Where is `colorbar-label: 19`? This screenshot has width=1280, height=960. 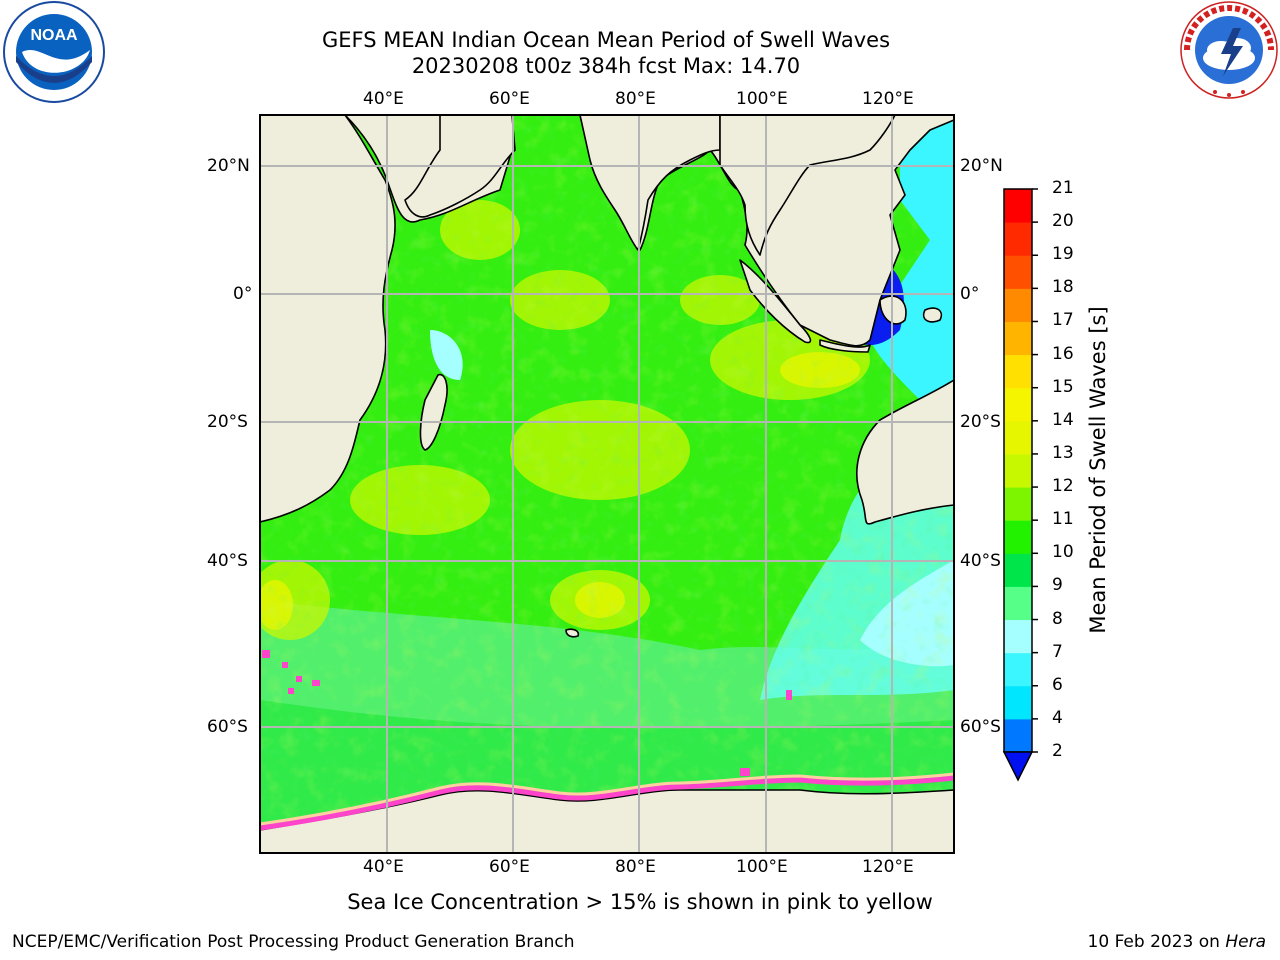 colorbar-label: 19 is located at coordinates (1063, 254).